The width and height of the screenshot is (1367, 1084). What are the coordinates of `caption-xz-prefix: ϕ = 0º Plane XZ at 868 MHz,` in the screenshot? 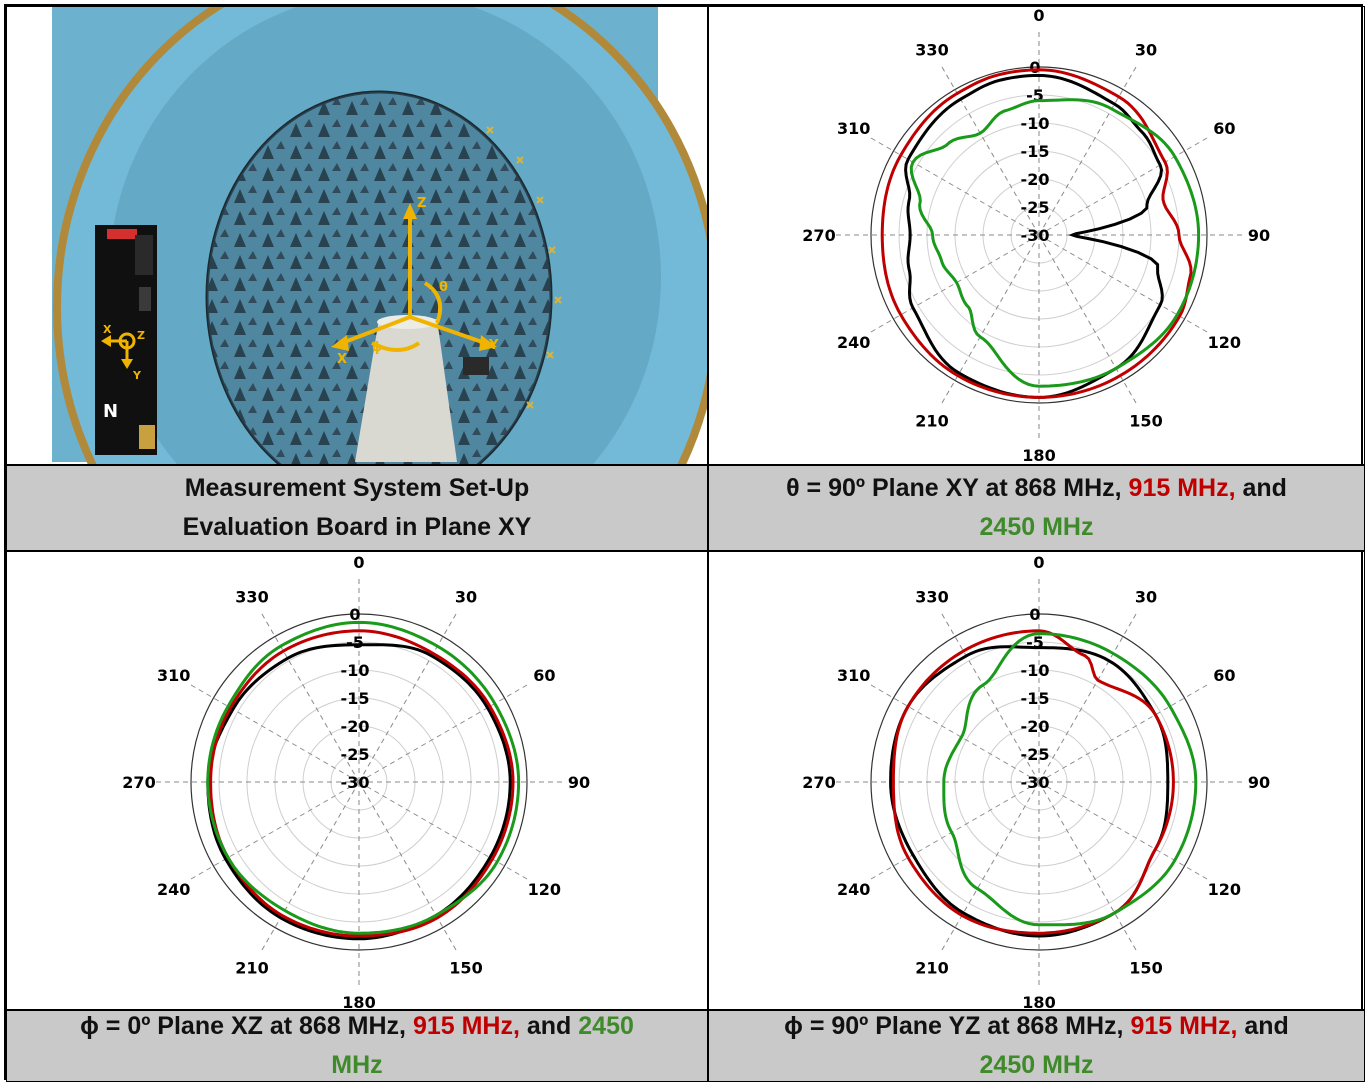 It's located at (246, 1026).